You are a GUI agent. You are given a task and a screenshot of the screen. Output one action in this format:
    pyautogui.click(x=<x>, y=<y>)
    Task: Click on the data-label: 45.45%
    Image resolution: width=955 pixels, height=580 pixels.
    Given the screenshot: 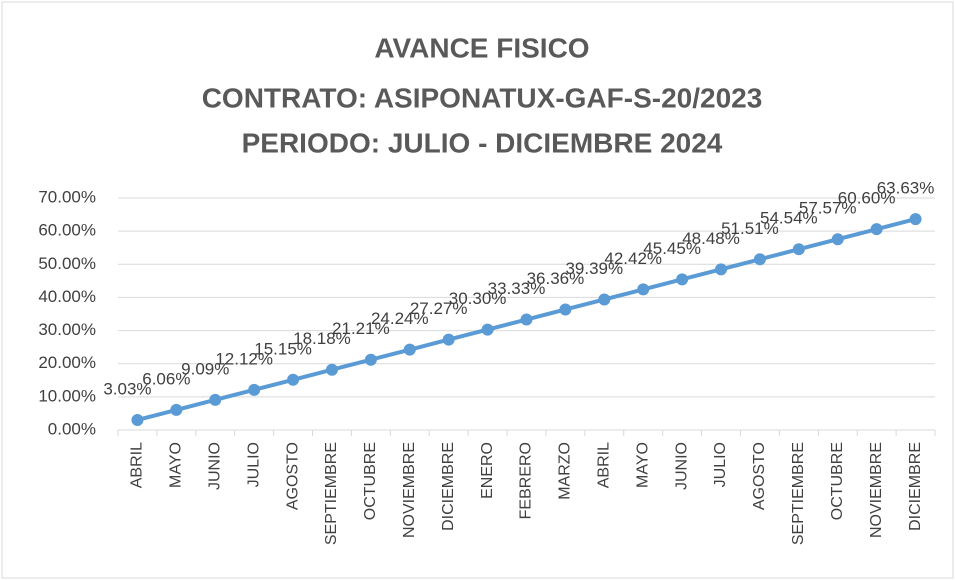 What is the action you would take?
    pyautogui.click(x=672, y=248)
    